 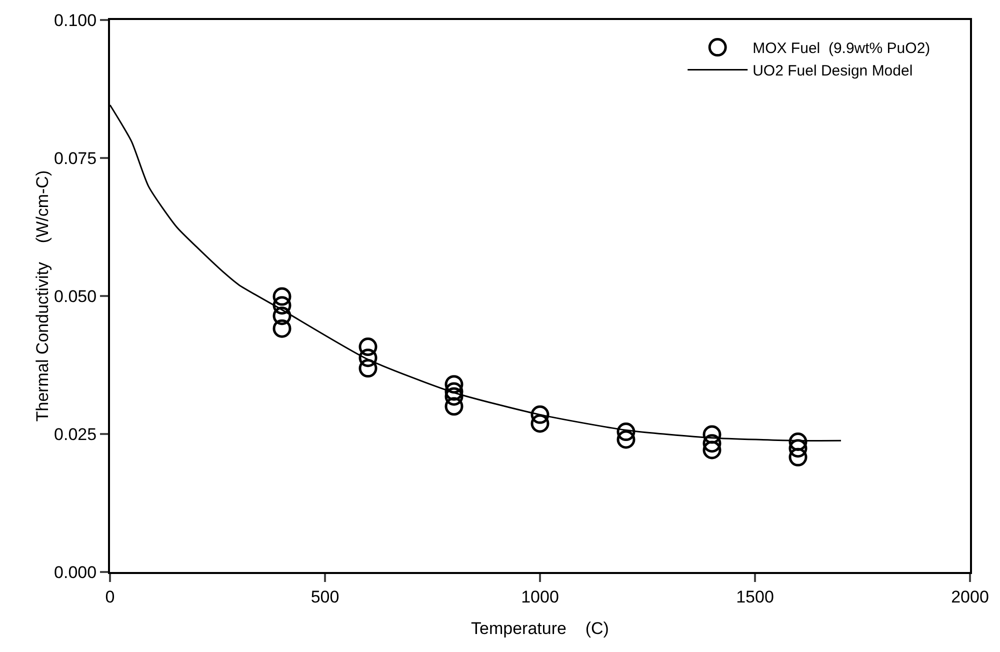 What do you see at coordinates (841, 49) in the screenshot?
I see `legend-label: MOX Fuel (9.9wt% PuO2)` at bounding box center [841, 49].